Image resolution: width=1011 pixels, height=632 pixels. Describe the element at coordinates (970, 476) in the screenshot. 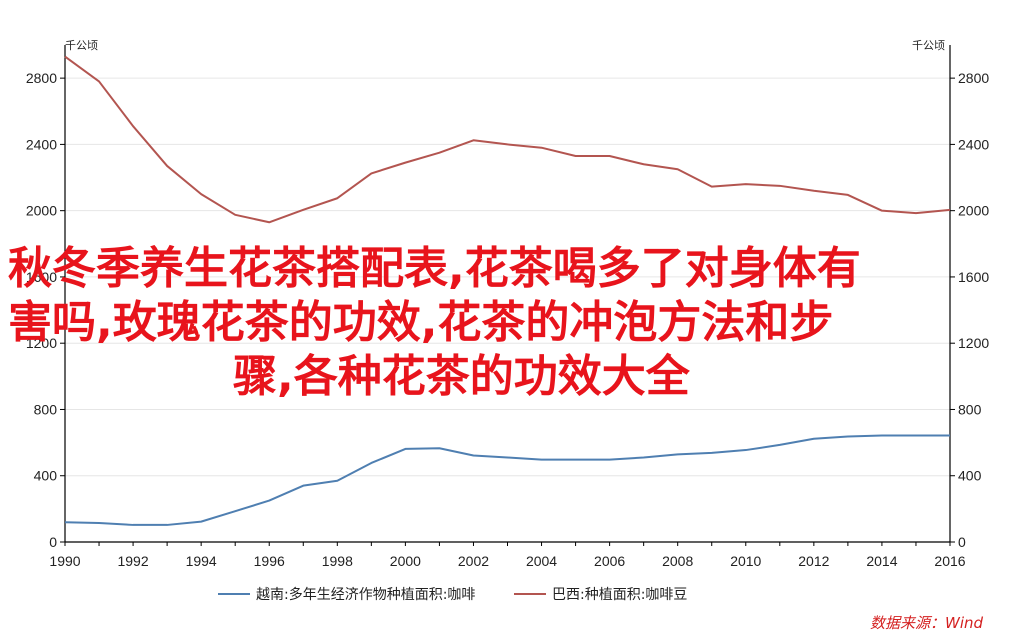

I see `y-tick-label-right: 400` at that location.